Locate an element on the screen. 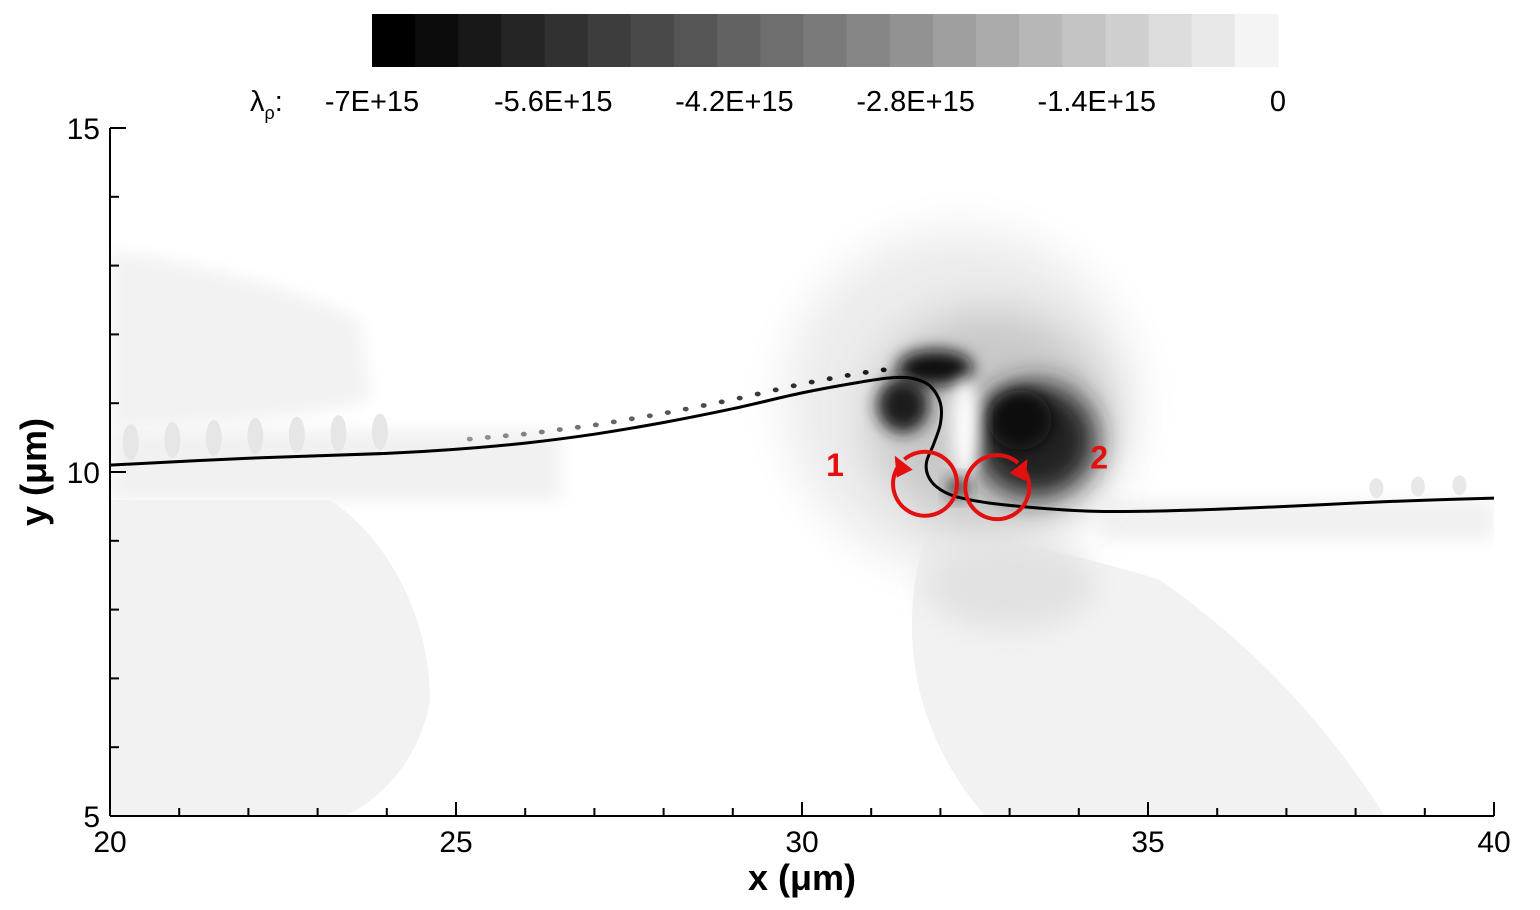 This screenshot has width=1540, height=910. colorbar-variable-subscript: ρ is located at coordinates (270, 113).